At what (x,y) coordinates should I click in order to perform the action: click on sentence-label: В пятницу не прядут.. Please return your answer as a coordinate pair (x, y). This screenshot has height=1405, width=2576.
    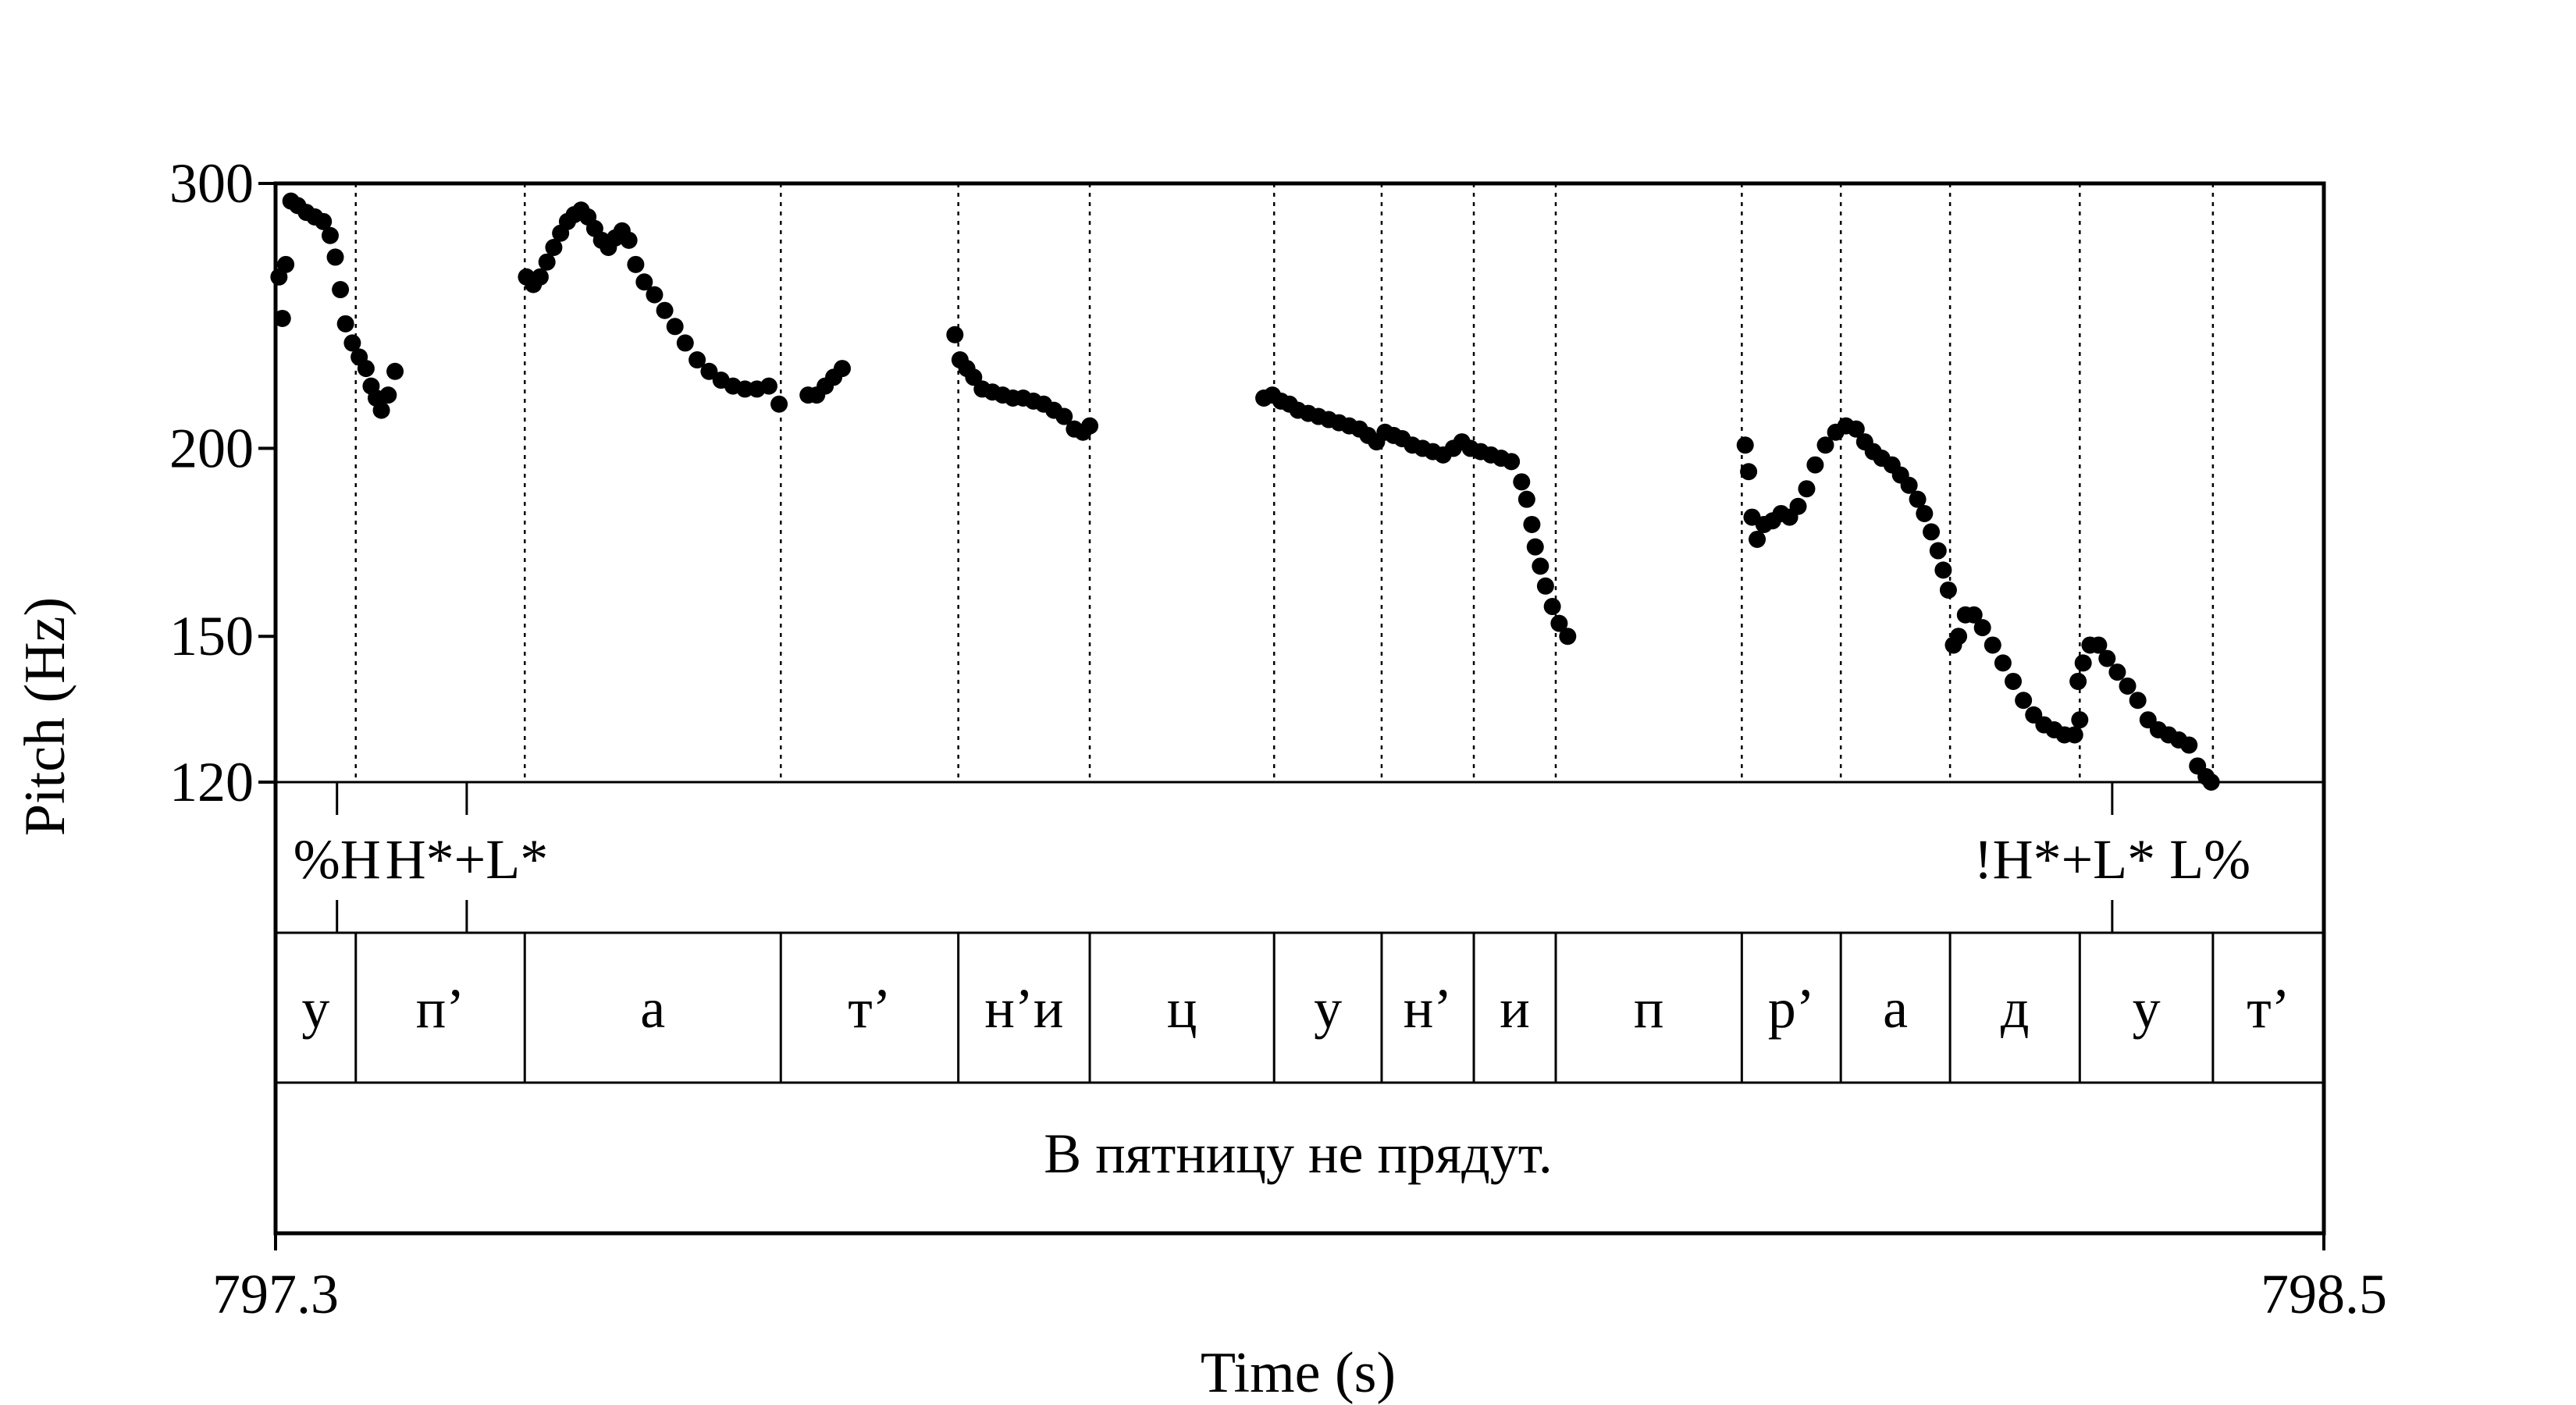
    Looking at the image, I should click on (1298, 1153).